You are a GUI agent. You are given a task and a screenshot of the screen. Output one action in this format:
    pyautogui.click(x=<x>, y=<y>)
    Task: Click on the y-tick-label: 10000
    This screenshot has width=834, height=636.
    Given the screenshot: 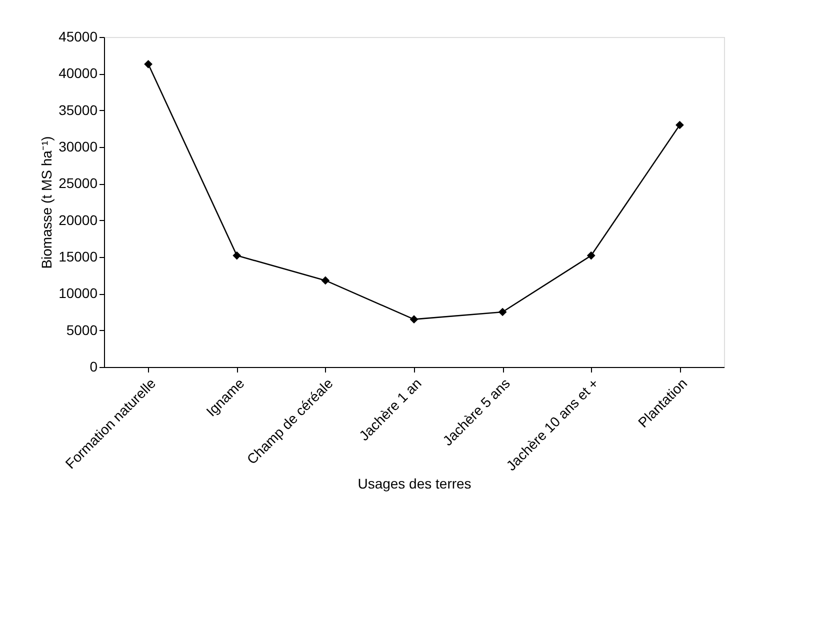 What is the action you would take?
    pyautogui.click(x=78, y=293)
    